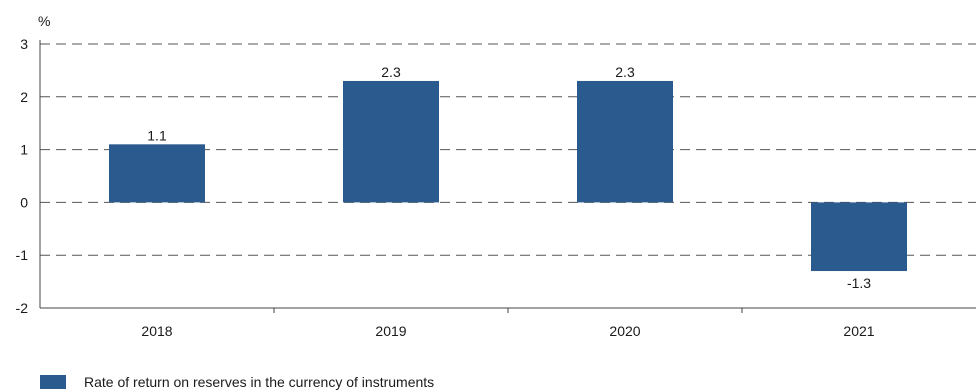 Image resolution: width=976 pixels, height=392 pixels. I want to click on bar-2020, so click(625, 141).